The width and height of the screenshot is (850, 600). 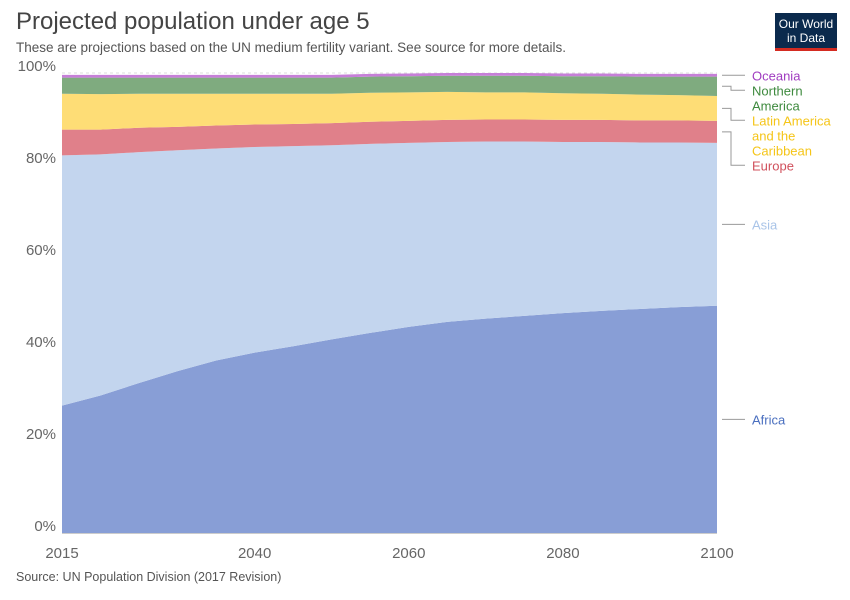 What do you see at coordinates (733, 114) in the screenshot?
I see `legend-leader-latin-america-and-the-caribbean` at bounding box center [733, 114].